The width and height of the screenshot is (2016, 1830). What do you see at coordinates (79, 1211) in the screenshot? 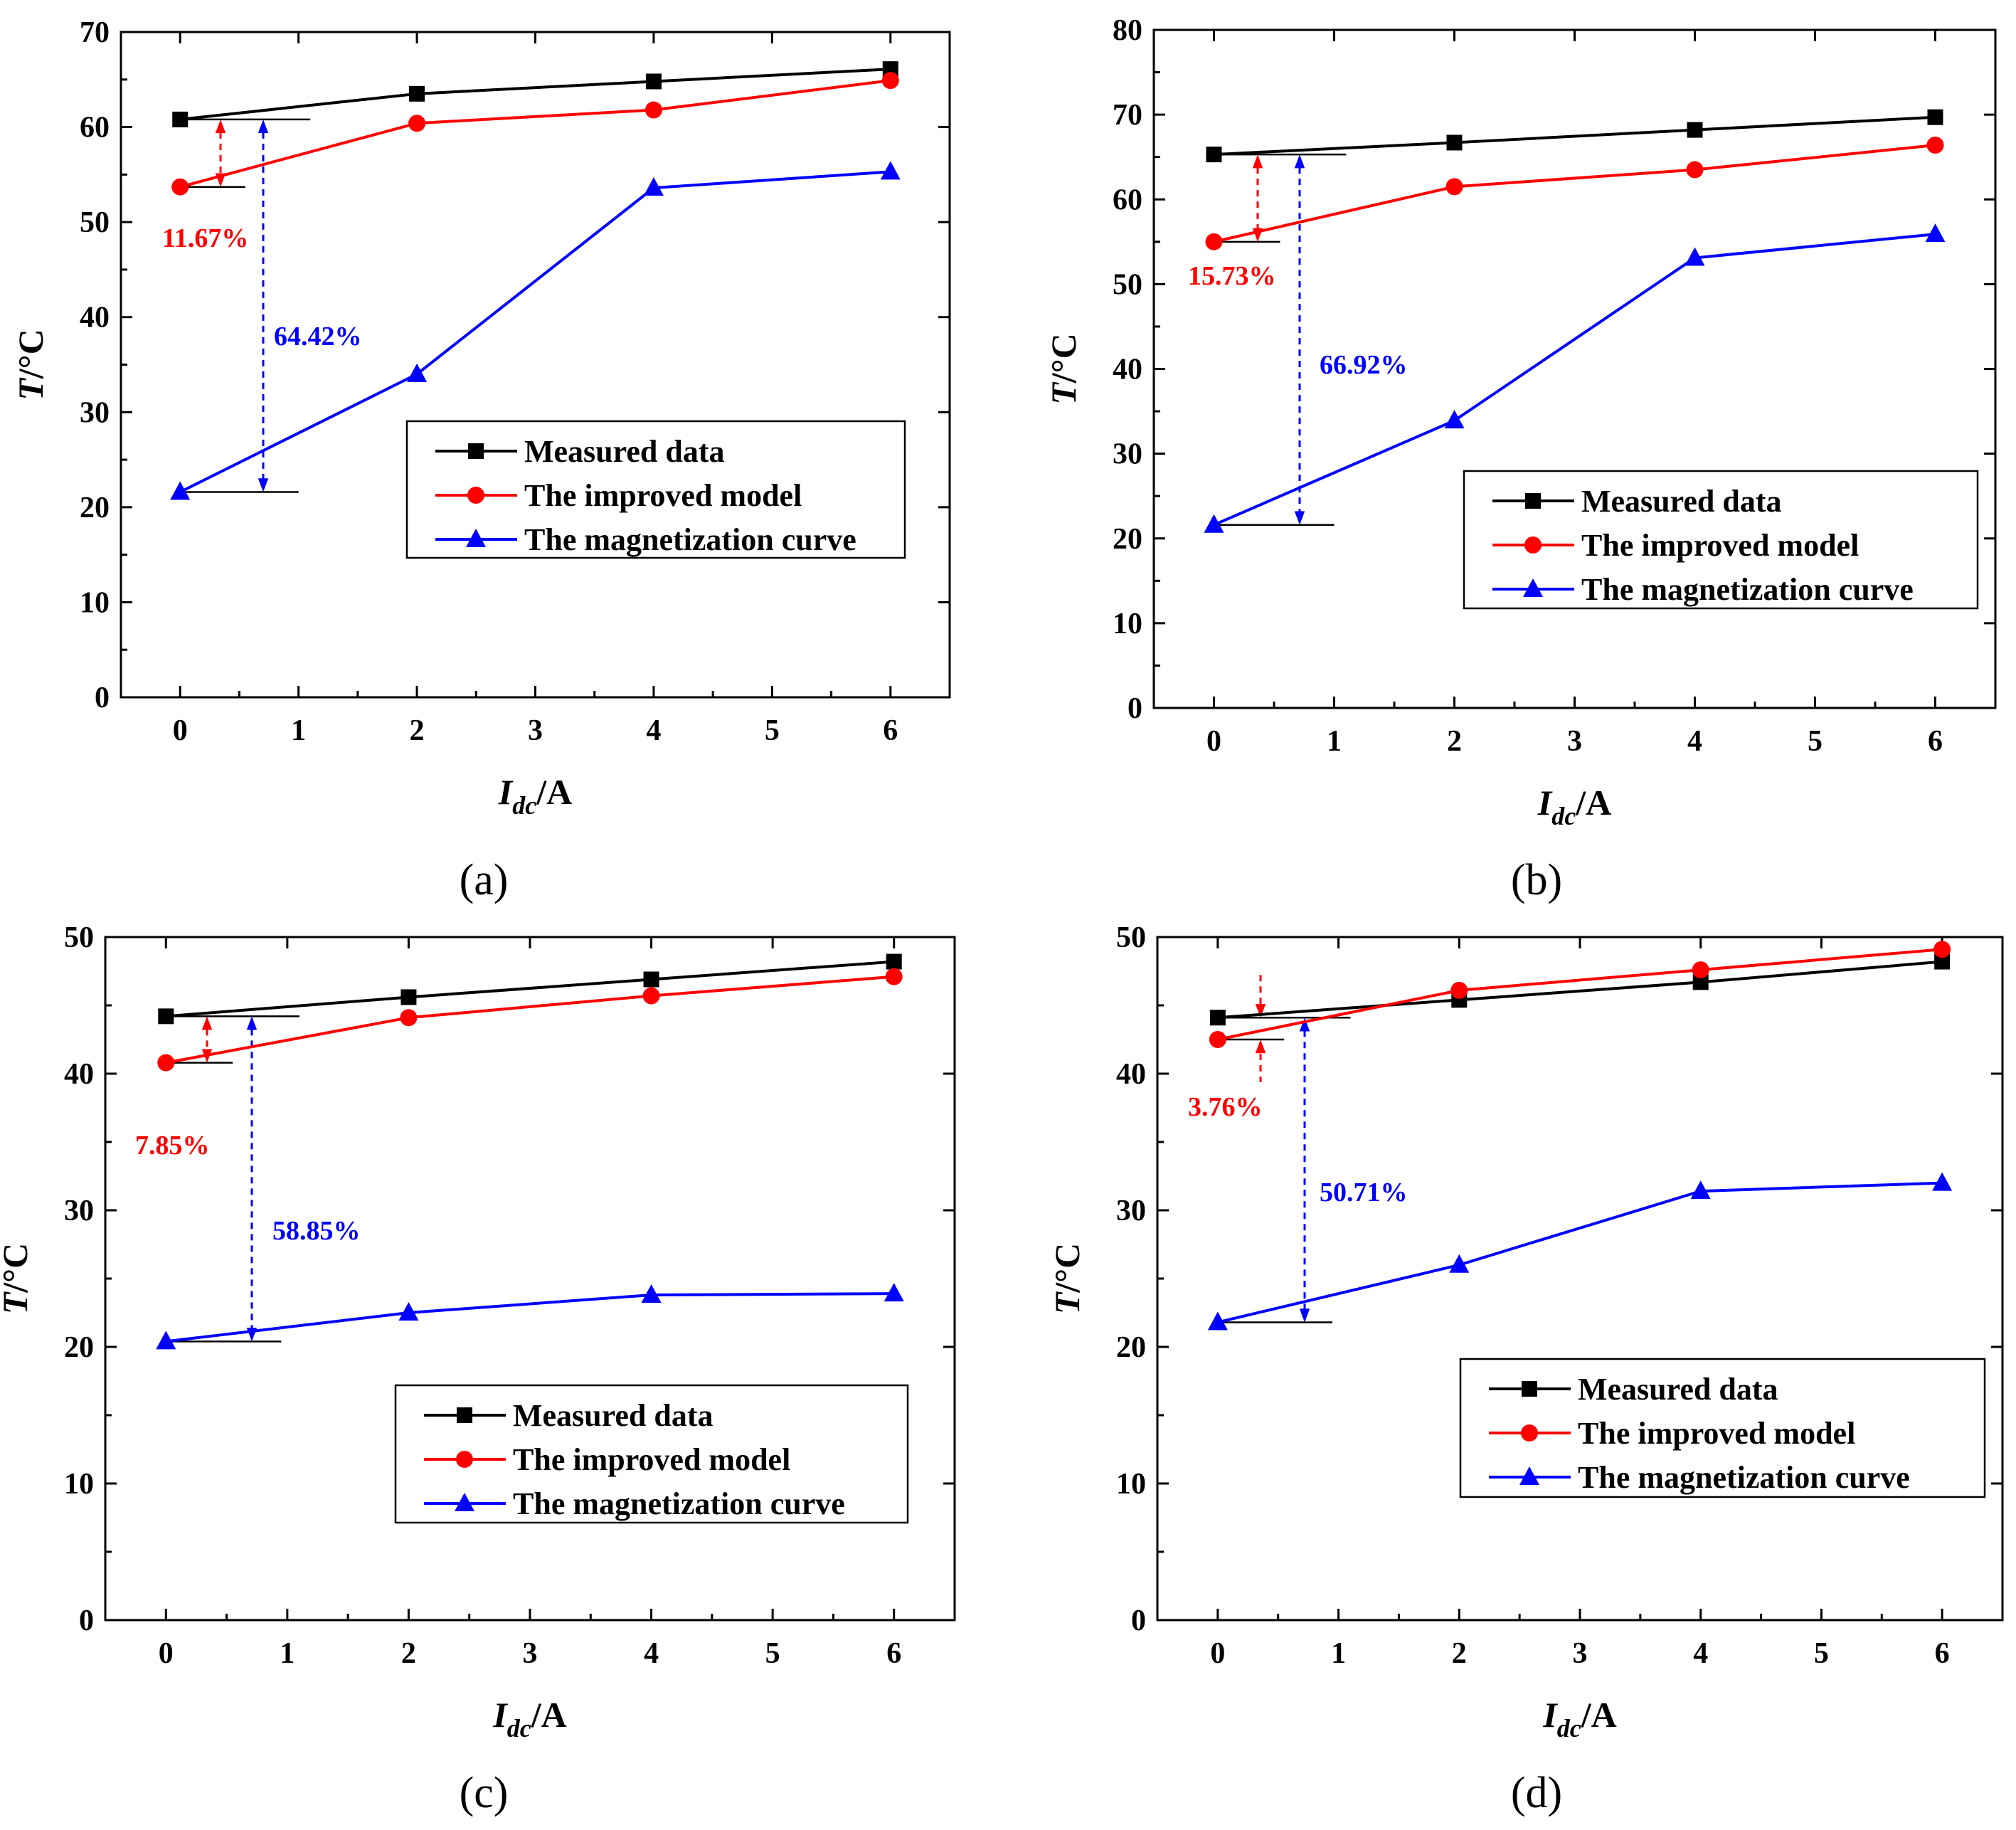
I see `y-tick-label: 30` at bounding box center [79, 1211].